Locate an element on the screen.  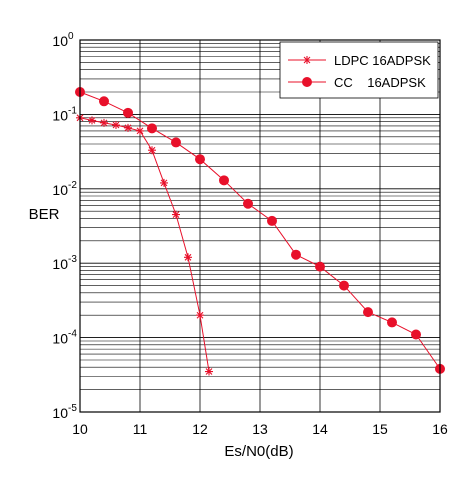
x-tick-label: 13 is located at coordinates (260, 429).